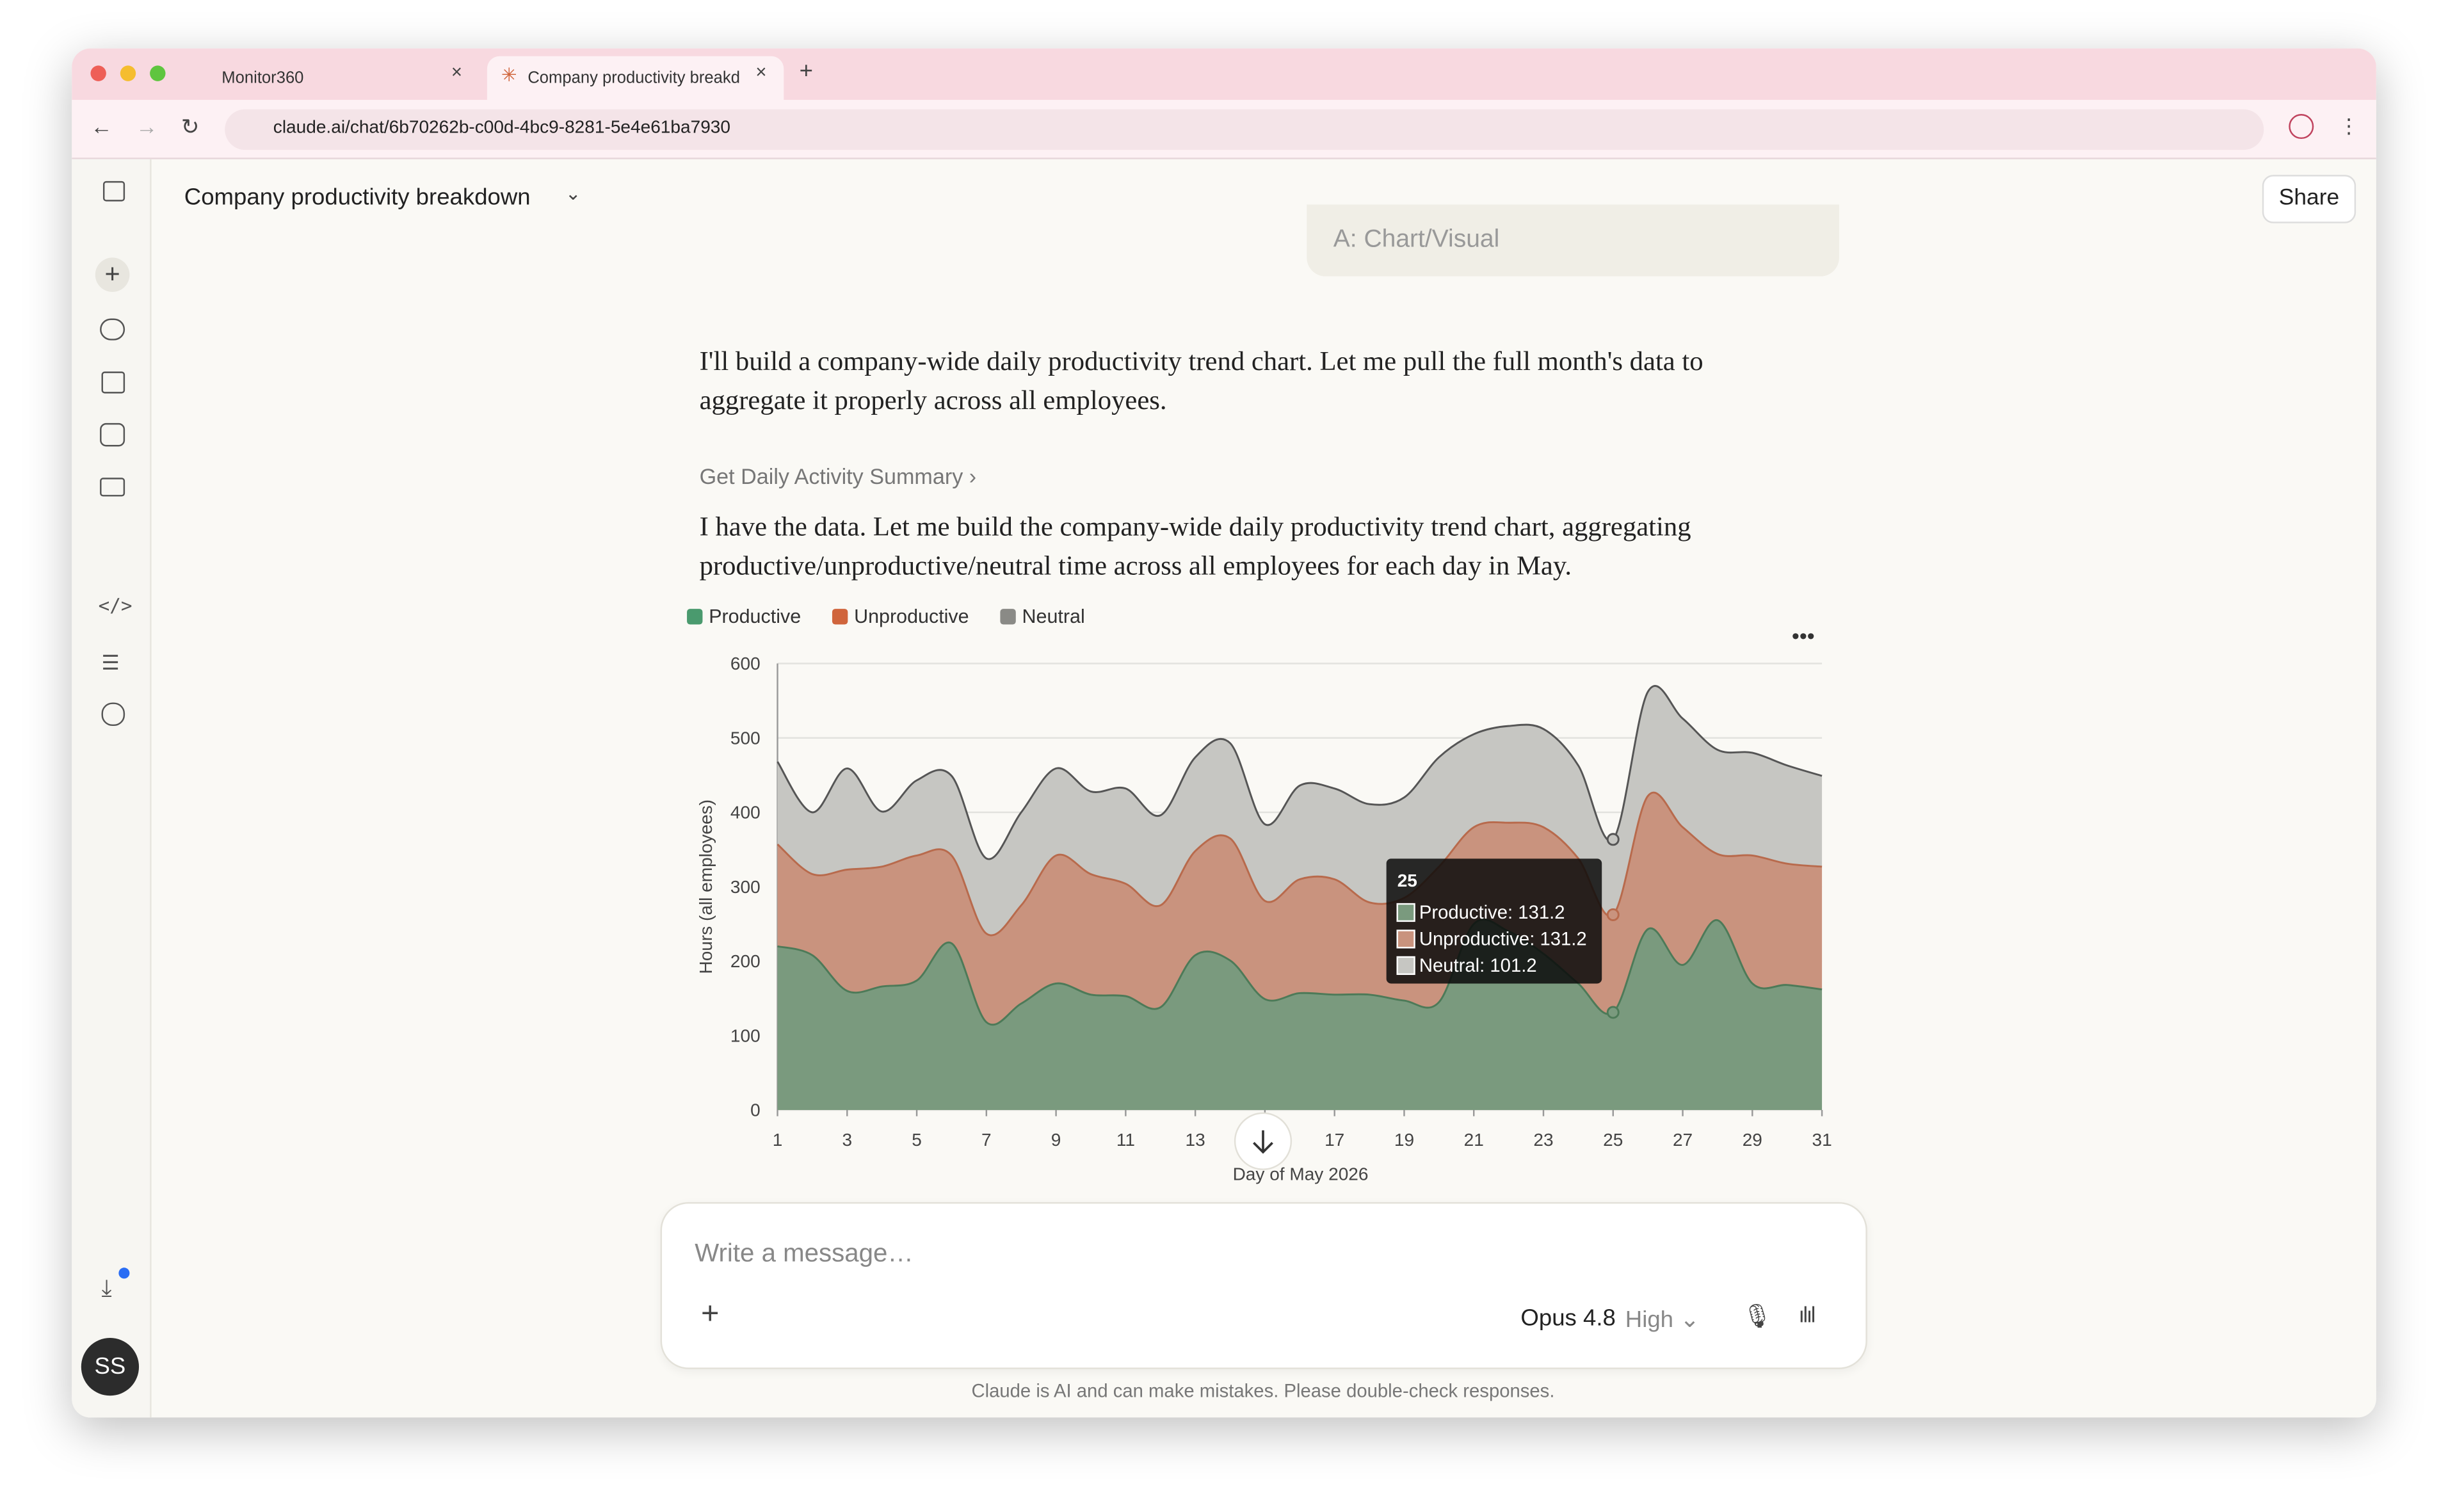  What do you see at coordinates (1752, 1140) in the screenshot?
I see `x-tick-label: 29` at bounding box center [1752, 1140].